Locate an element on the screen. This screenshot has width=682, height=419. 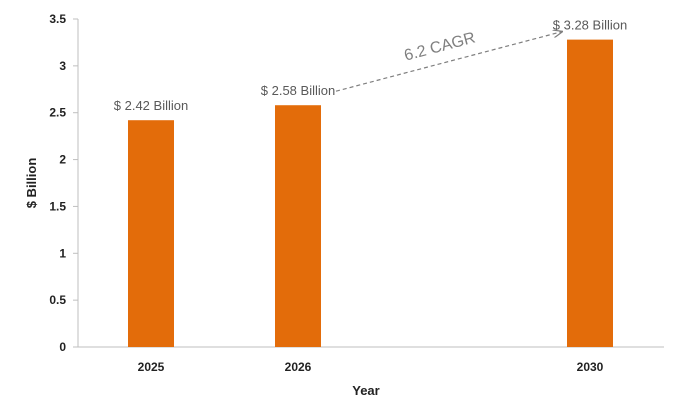
y-tick-label: 1.5 is located at coordinates (57, 206).